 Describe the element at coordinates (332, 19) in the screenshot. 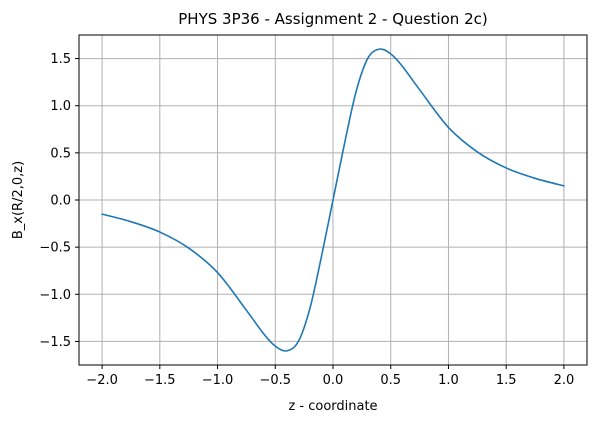

I see `chart-title: PHYS 3P36 - Assignment 2 - Question 2c)` at that location.